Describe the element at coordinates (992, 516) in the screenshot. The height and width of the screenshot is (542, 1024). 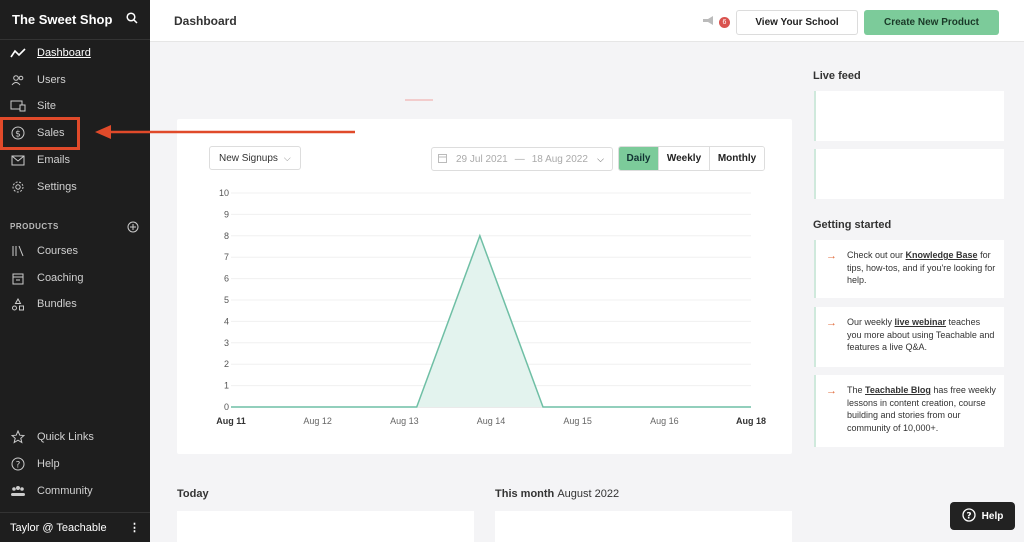
I see `help-label: Help` at that location.